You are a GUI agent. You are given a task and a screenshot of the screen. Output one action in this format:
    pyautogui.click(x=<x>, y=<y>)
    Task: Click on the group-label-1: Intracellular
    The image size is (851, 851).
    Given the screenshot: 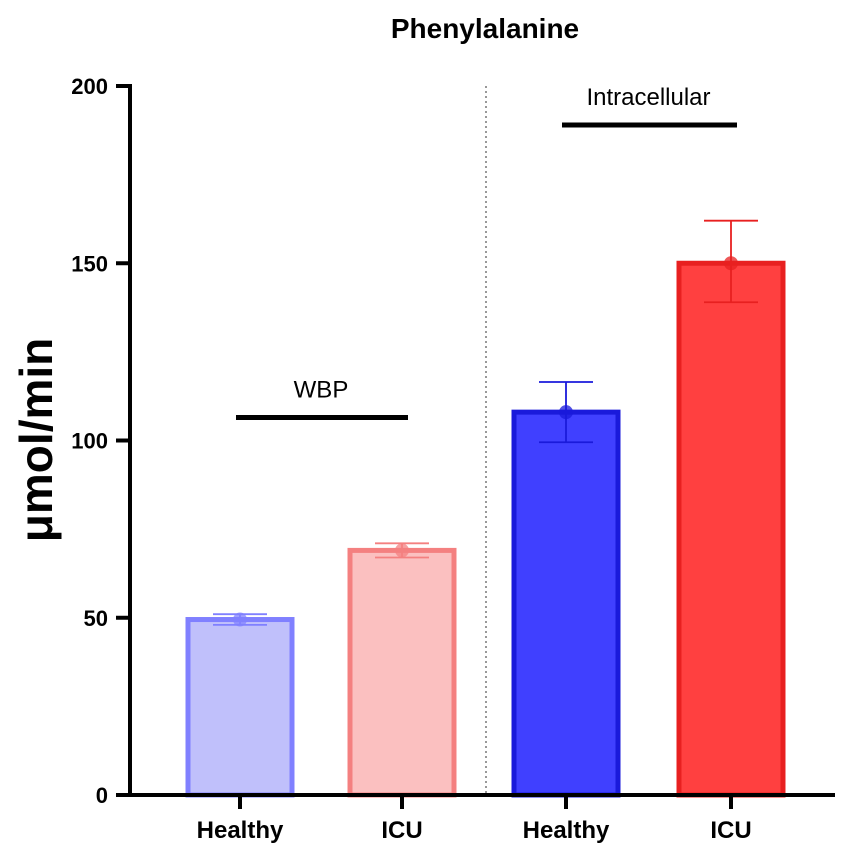 What is the action you would take?
    pyautogui.click(x=648, y=97)
    